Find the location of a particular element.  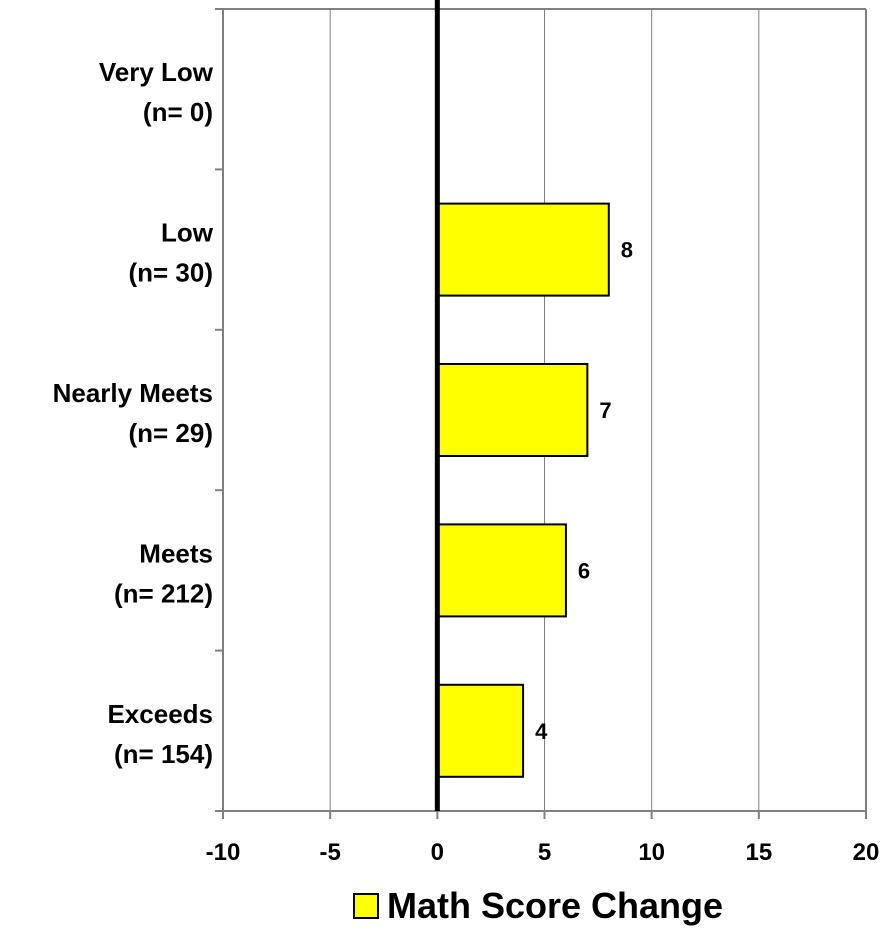

category-label: Very Low (n= 0) is located at coordinates (156, 92).